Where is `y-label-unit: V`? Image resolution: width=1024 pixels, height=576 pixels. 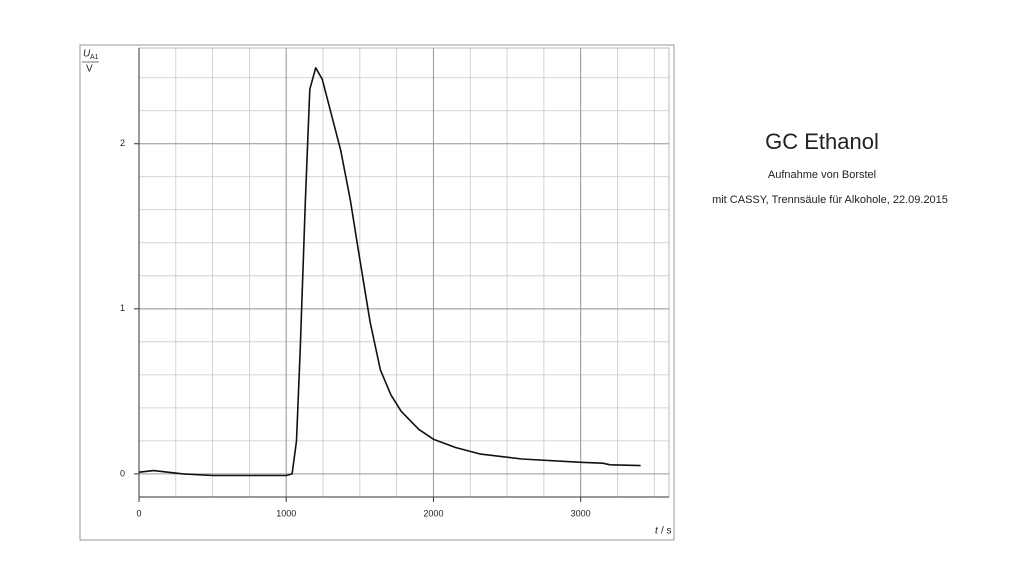
y-label-unit: V is located at coordinates (89, 69).